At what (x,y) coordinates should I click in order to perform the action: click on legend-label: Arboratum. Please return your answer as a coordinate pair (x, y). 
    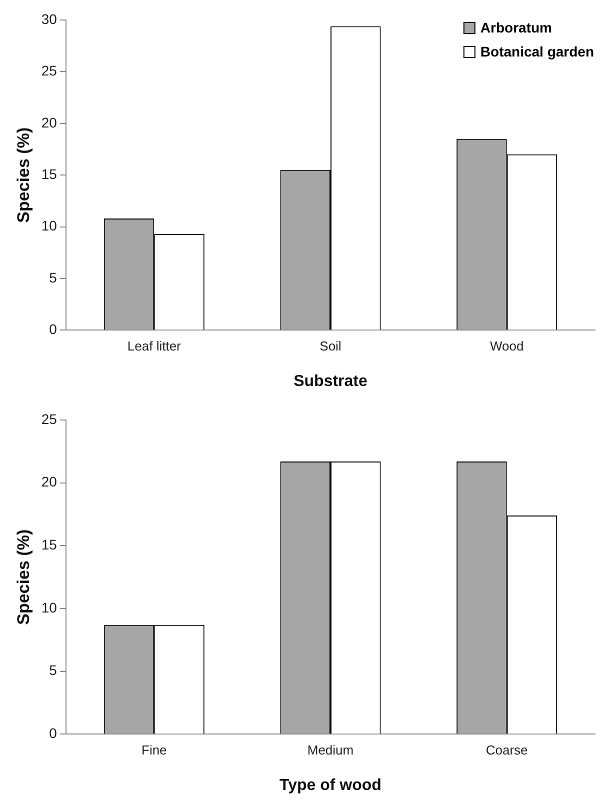
    Looking at the image, I should click on (516, 27).